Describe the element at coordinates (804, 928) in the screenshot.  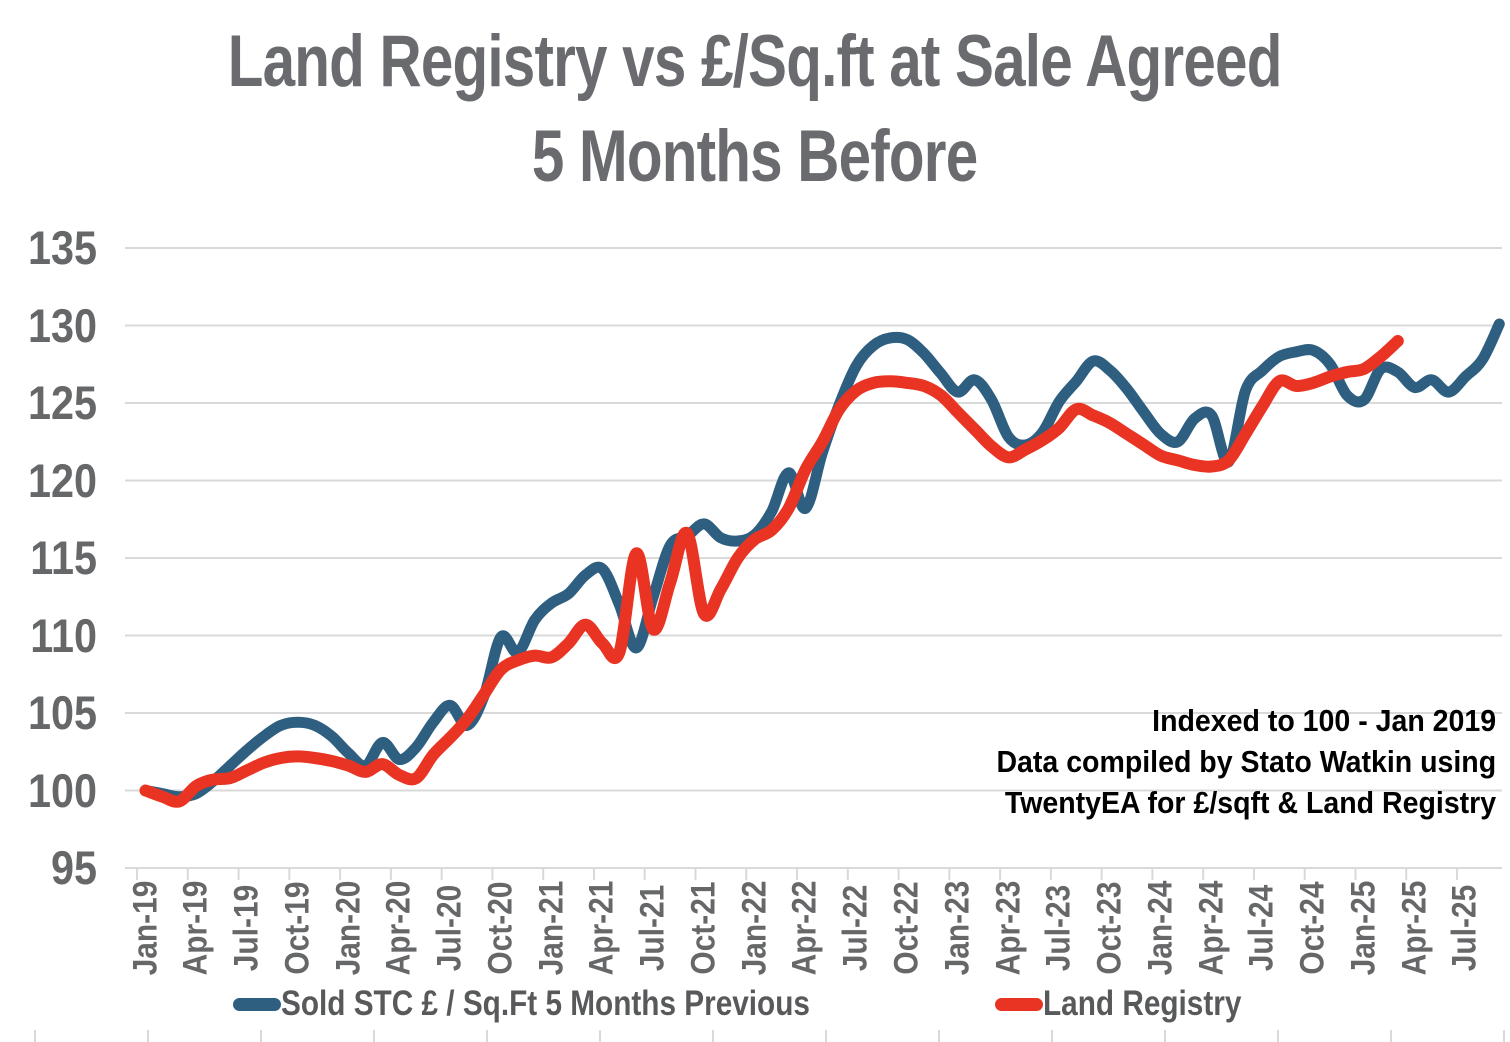
I see `x-tick-label-Apr-22: Apr-22` at that location.